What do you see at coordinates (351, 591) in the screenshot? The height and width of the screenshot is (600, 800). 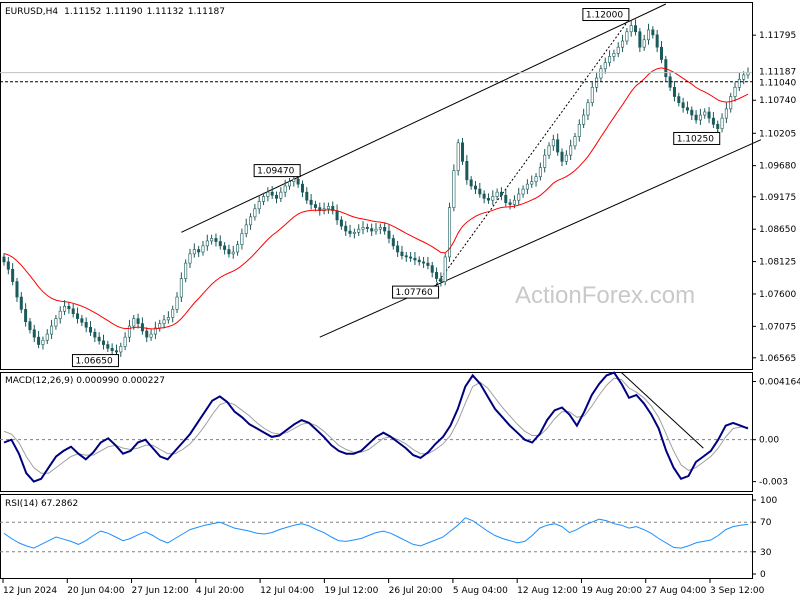 I see `x-tick-label: 19 Jul 12:00` at bounding box center [351, 591].